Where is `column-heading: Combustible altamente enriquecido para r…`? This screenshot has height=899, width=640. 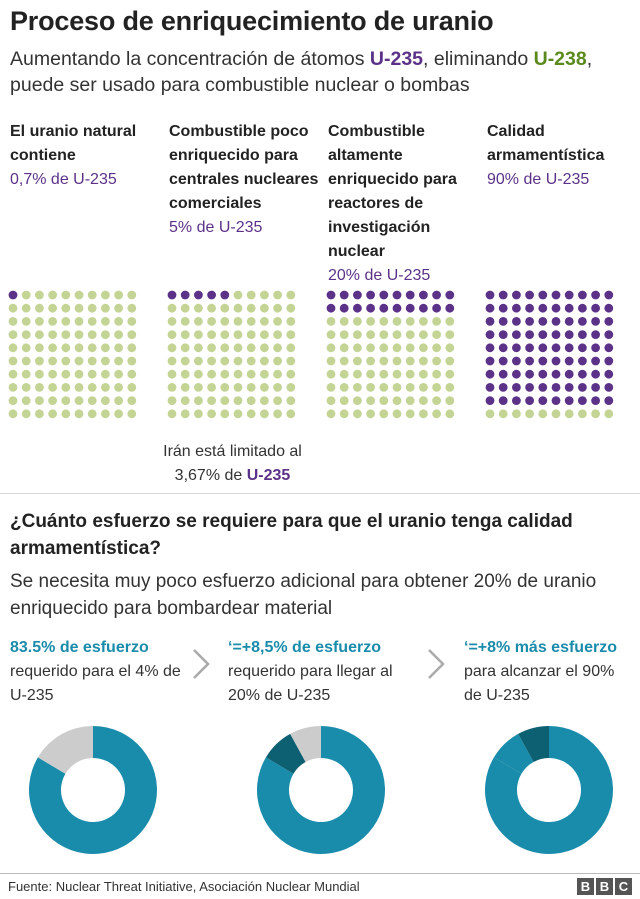
column-heading: Combustible altamente enriquecido para r… is located at coordinates (392, 191).